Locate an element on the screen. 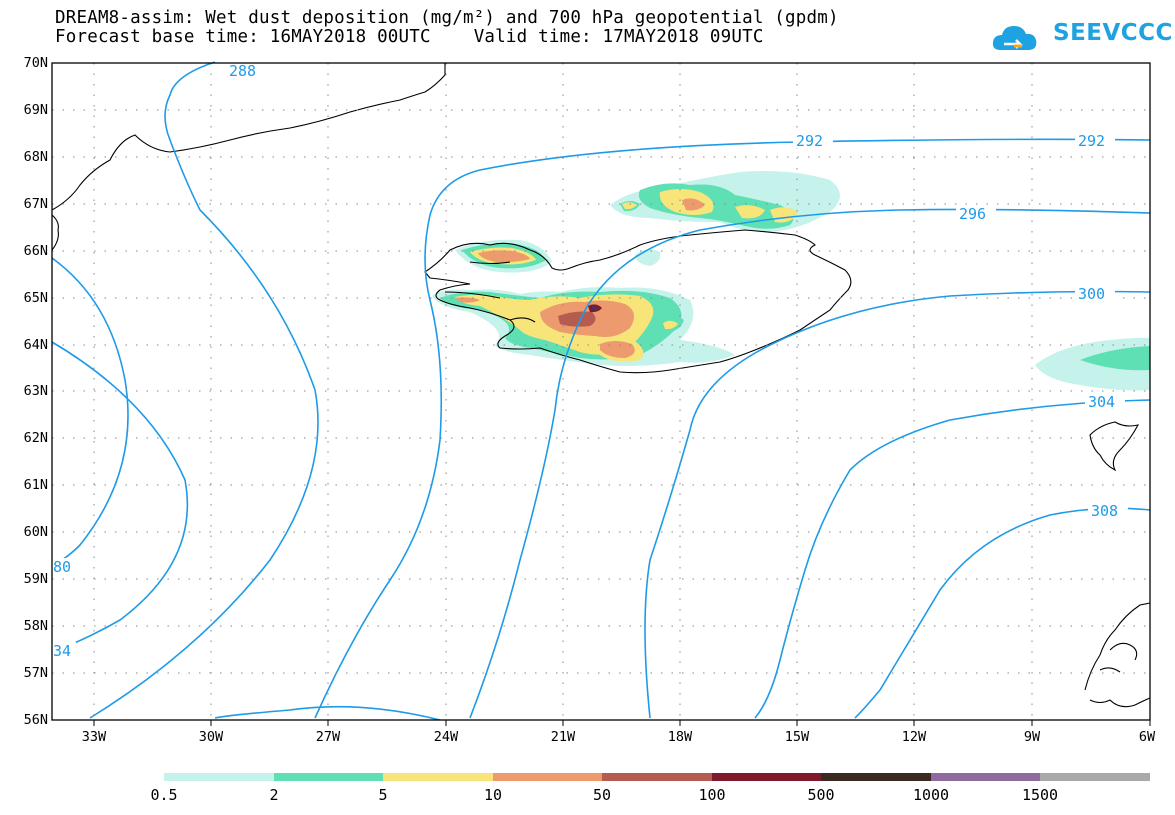  lon-label: 15W is located at coordinates (797, 737).